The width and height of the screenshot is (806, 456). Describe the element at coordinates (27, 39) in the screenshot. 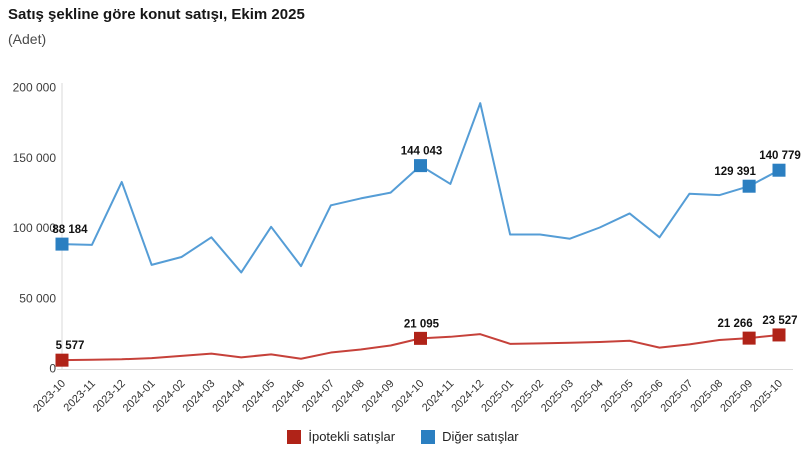

I see `chart-subtitle: (Adet)` at that location.